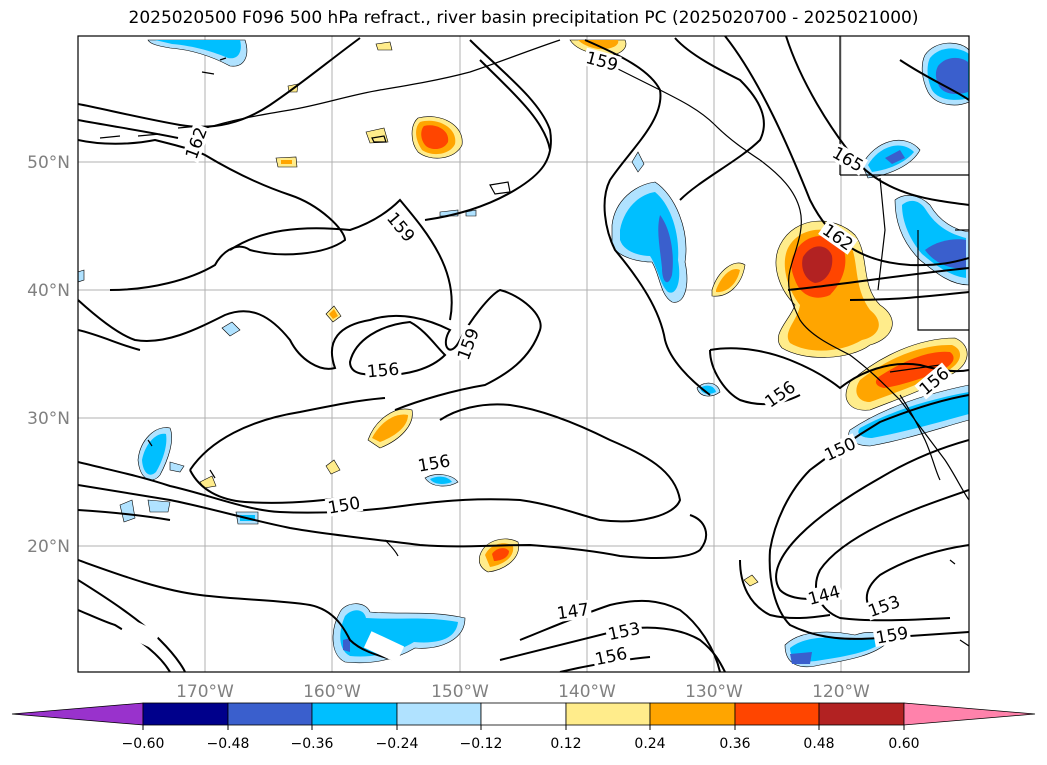  What do you see at coordinates (649, 744) in the screenshot?
I see `colorbar-label: 0.24` at bounding box center [649, 744].